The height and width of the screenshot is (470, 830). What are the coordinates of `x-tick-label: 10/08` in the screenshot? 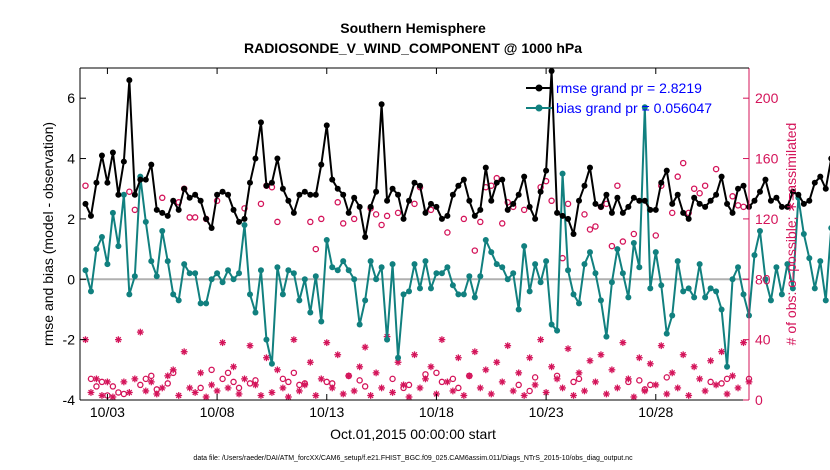 It's located at (217, 412).